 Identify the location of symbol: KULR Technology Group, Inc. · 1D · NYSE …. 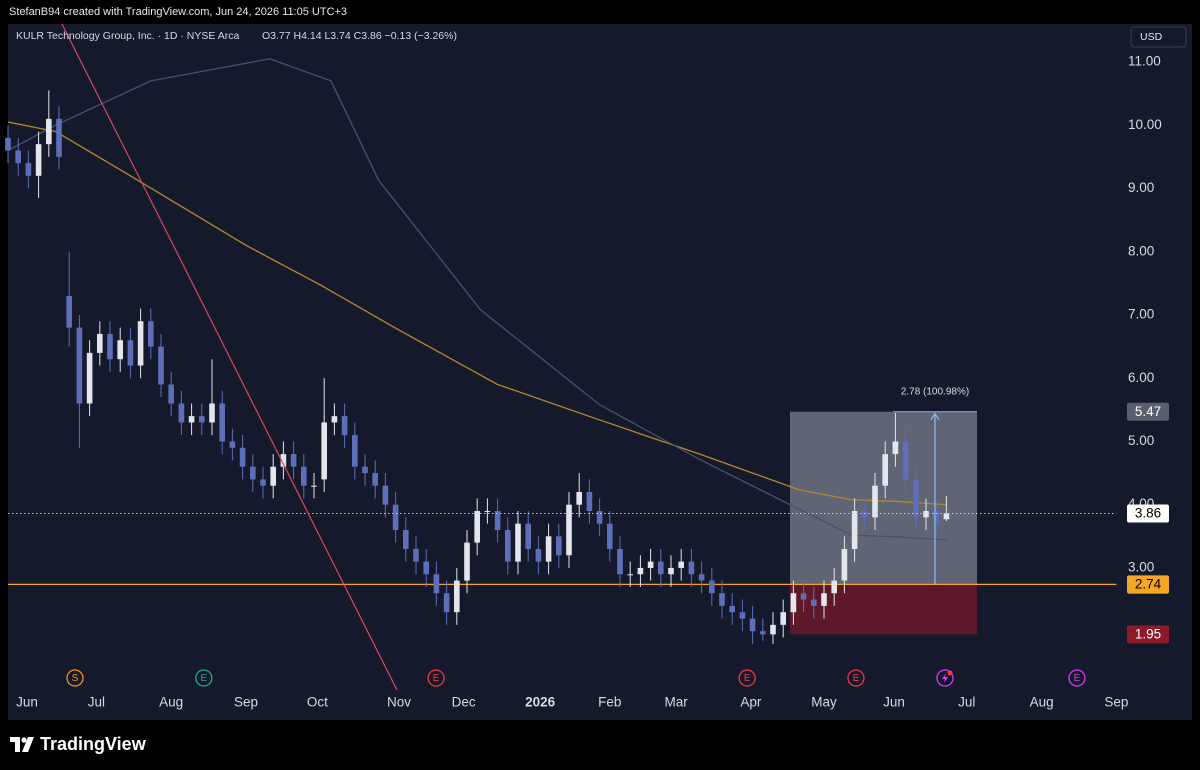
(127, 36).